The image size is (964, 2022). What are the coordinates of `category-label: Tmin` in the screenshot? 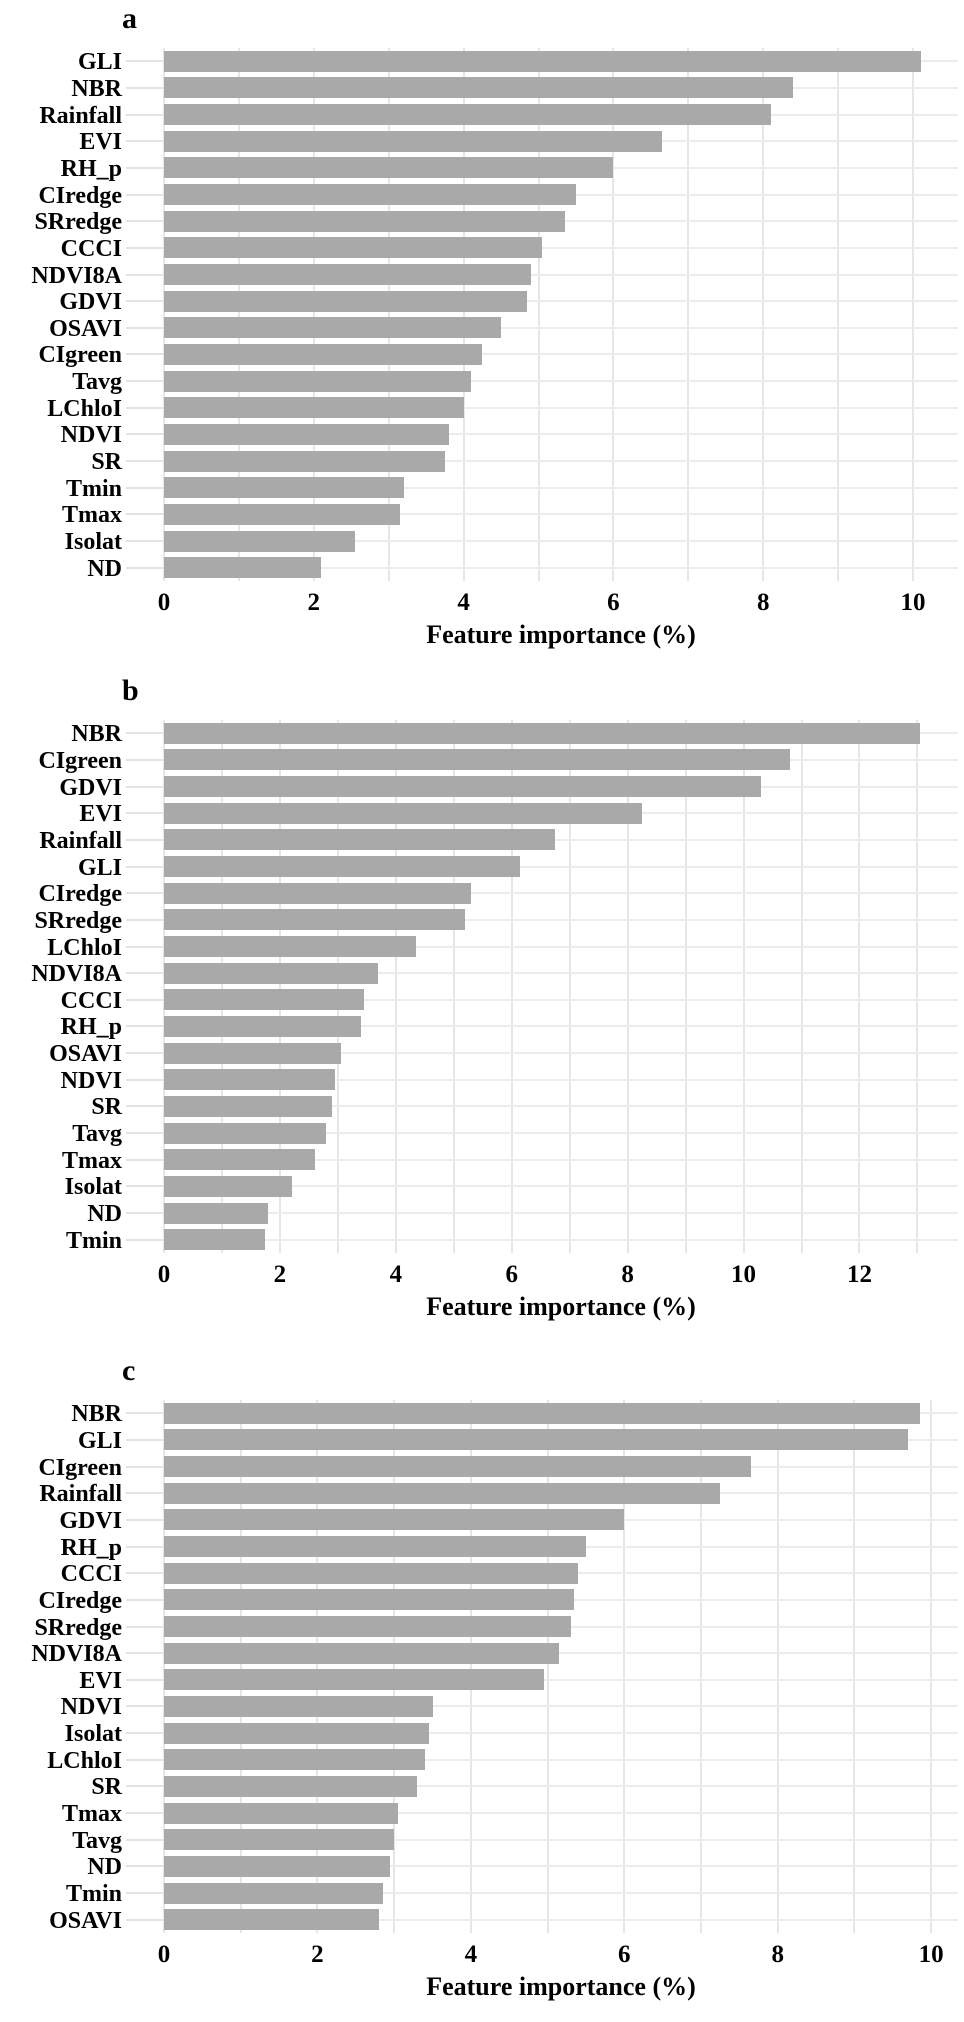 It's located at (93, 488).